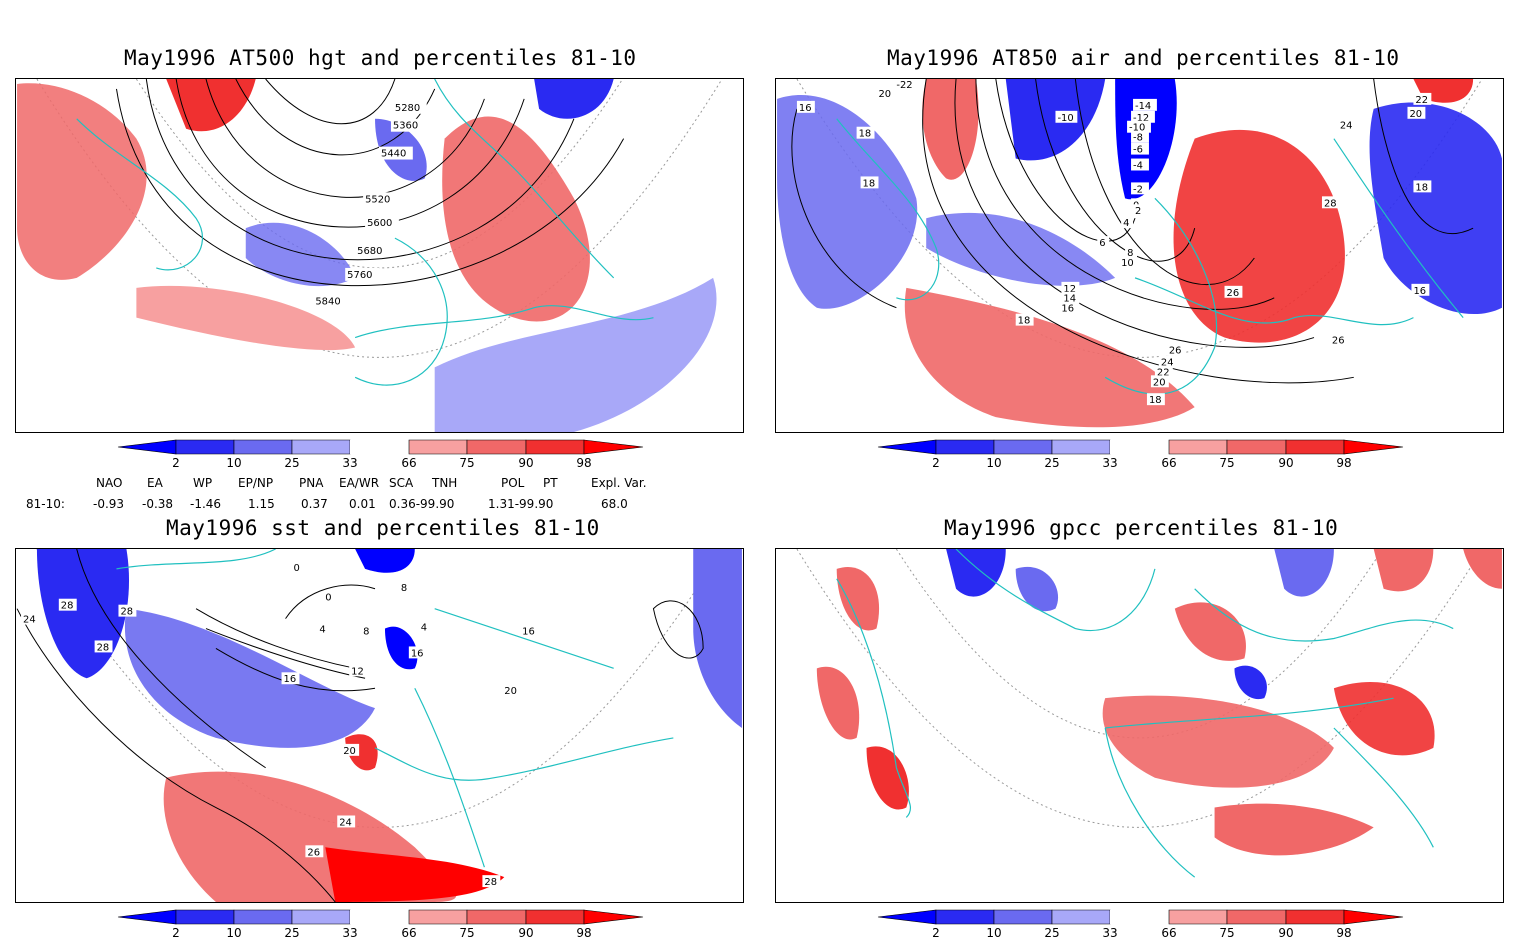 This screenshot has width=1520, height=940. What do you see at coordinates (206, 504) in the screenshot?
I see `index-value: -1.46` at bounding box center [206, 504].